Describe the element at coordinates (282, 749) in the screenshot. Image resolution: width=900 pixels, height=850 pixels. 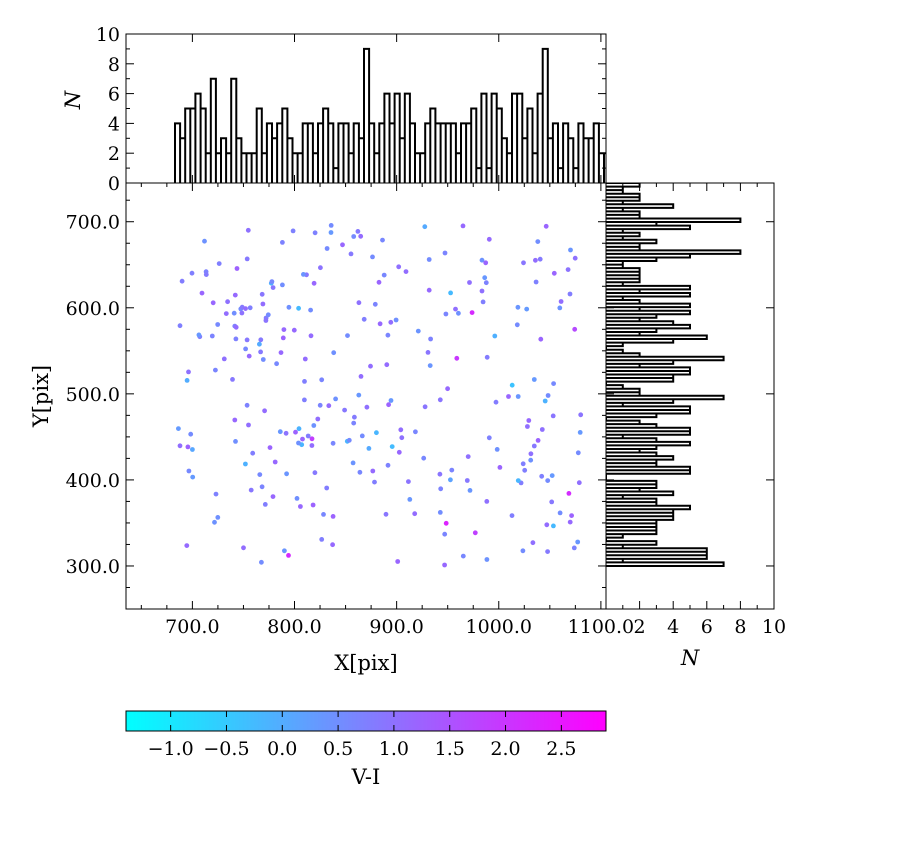
I see `colorbar-tick-label: 0.0` at that location.